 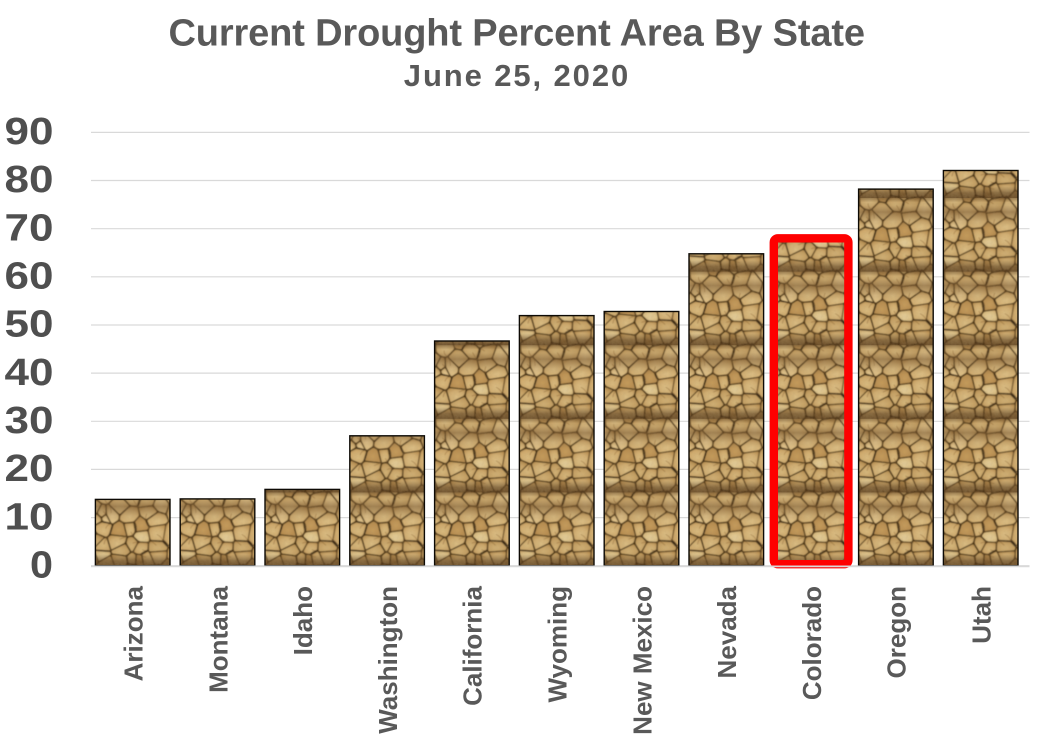 I want to click on svg-text: Nevada, so click(x=727, y=631).